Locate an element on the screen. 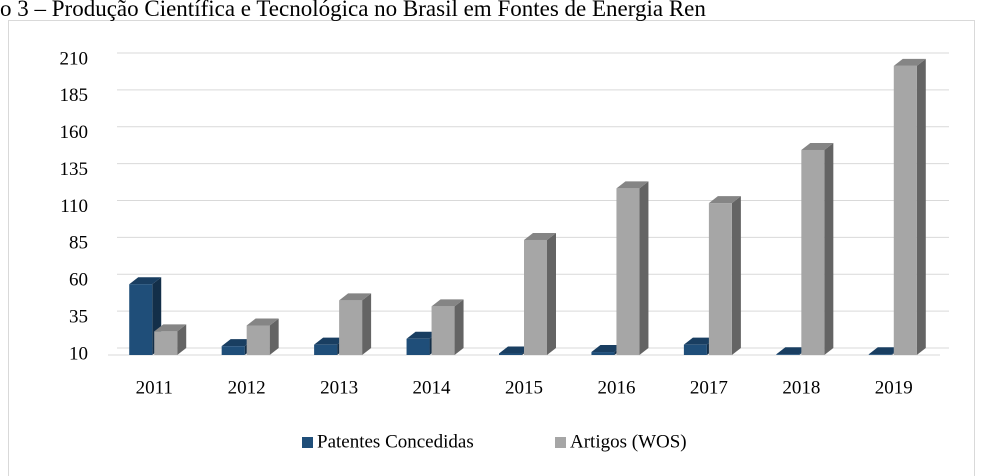 This screenshot has height=476, width=981. x-tick-label: 2015 is located at coordinates (524, 387).